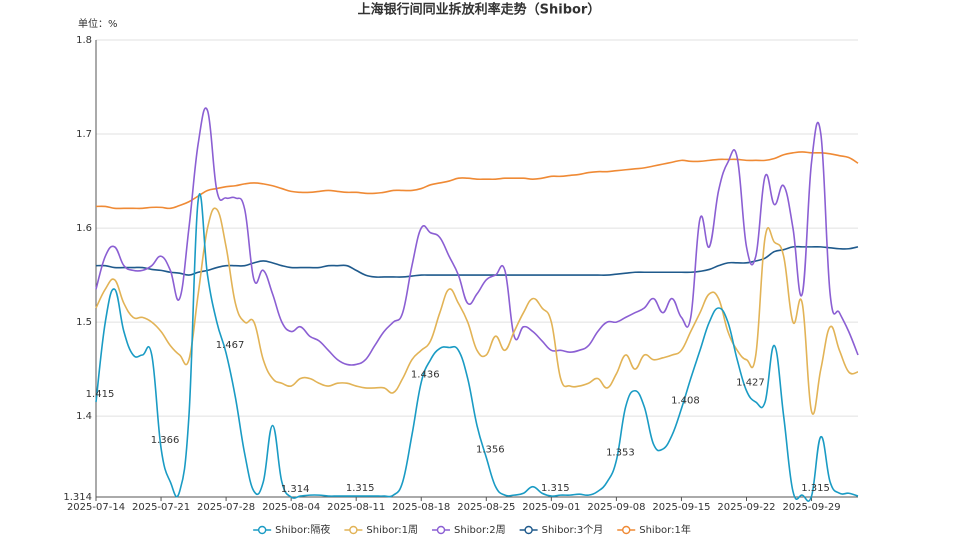 This screenshot has height=539, width=958. I want to click on x-tick-label: 2025-07-14, so click(96, 507).